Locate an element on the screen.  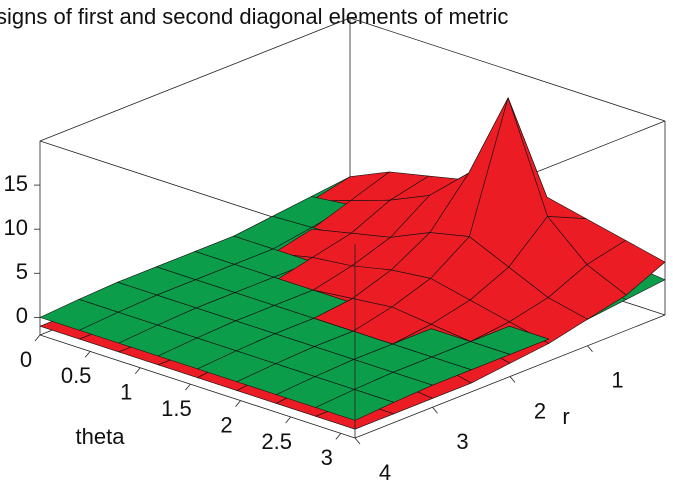
z-tick-label: 15 is located at coordinates (16, 183).